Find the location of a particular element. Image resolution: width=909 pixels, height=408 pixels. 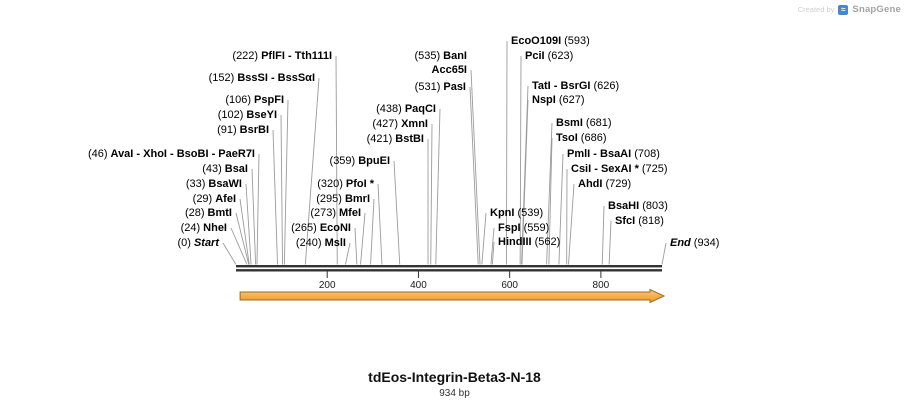

site-label-end: End (934) is located at coordinates (695, 243).